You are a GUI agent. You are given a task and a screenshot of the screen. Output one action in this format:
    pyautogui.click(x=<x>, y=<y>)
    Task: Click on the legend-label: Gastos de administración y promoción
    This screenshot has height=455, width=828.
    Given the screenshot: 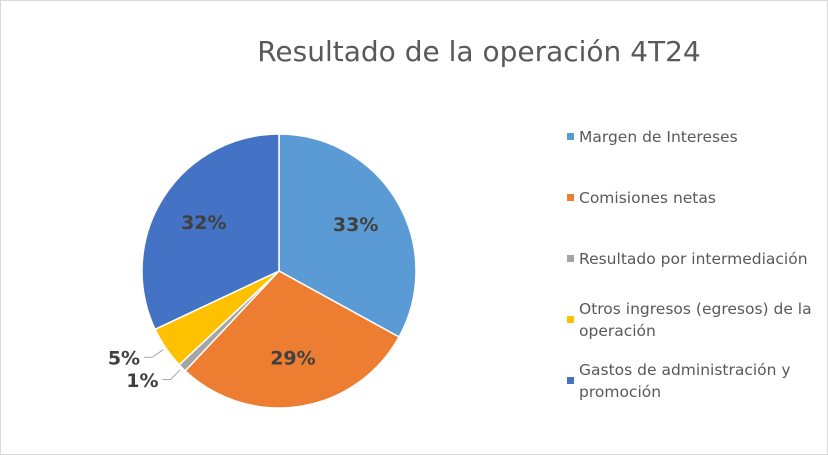 What is the action you would take?
    pyautogui.click(x=685, y=380)
    